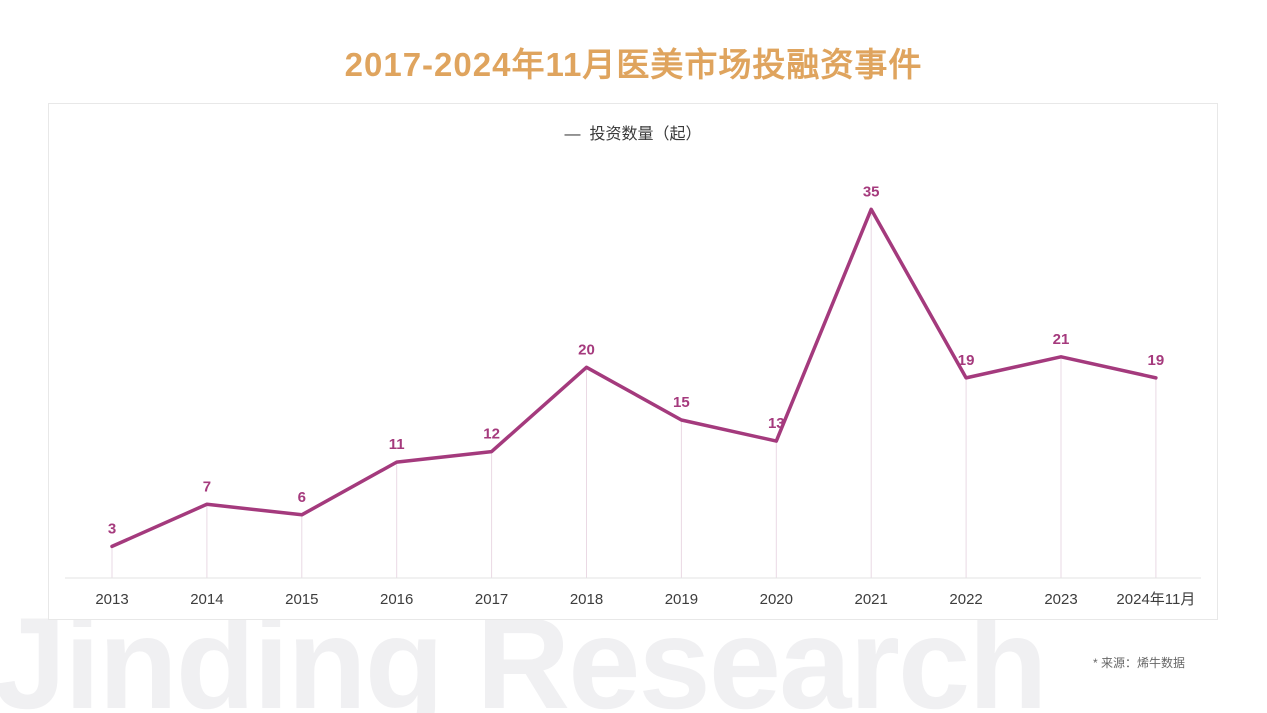  What do you see at coordinates (645, 134) in the screenshot?
I see `legend-label: 投资数量（起）` at bounding box center [645, 134].